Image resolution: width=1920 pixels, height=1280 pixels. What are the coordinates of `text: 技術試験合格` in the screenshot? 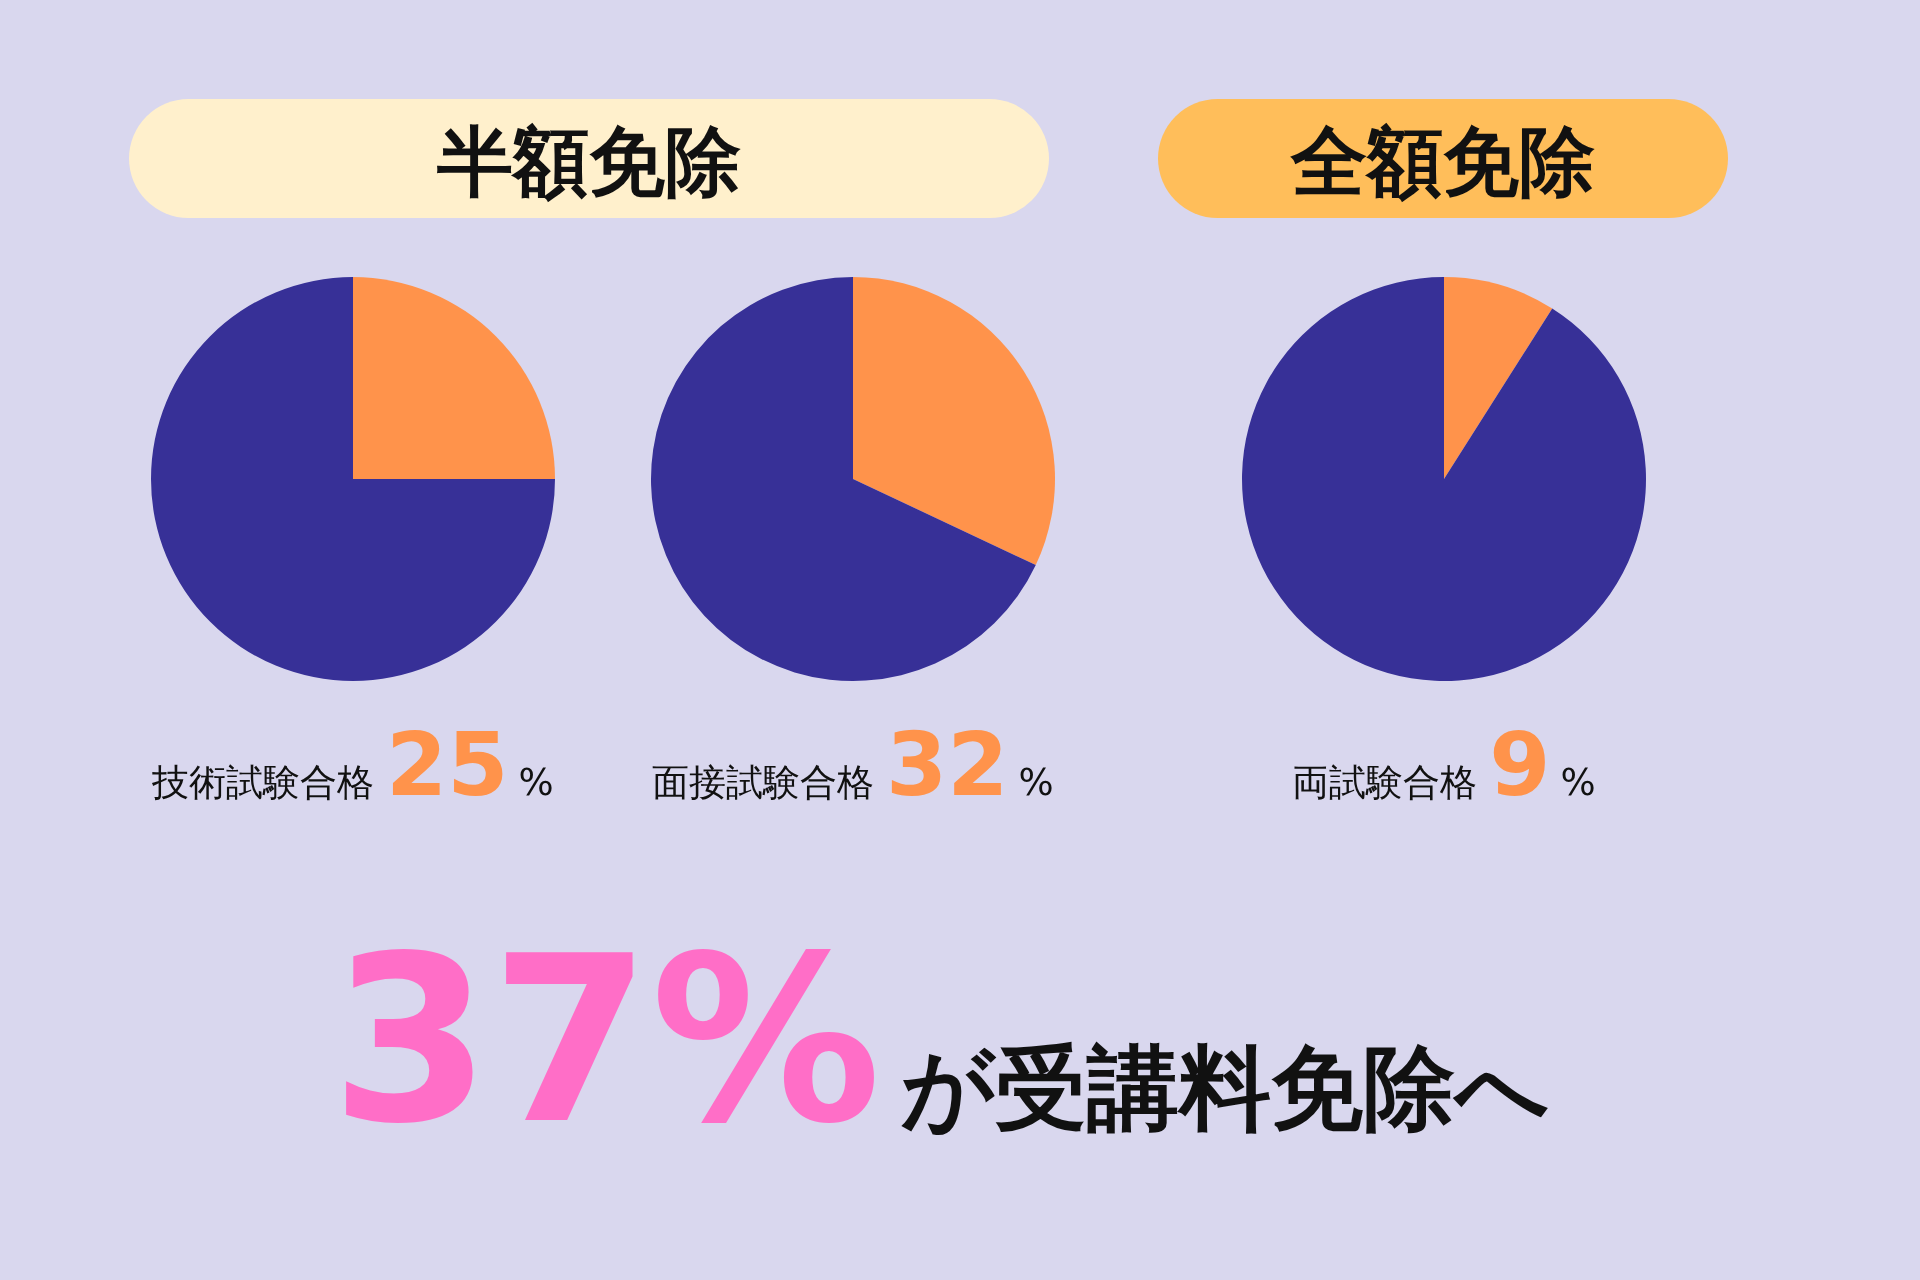 It's located at (269, 782).